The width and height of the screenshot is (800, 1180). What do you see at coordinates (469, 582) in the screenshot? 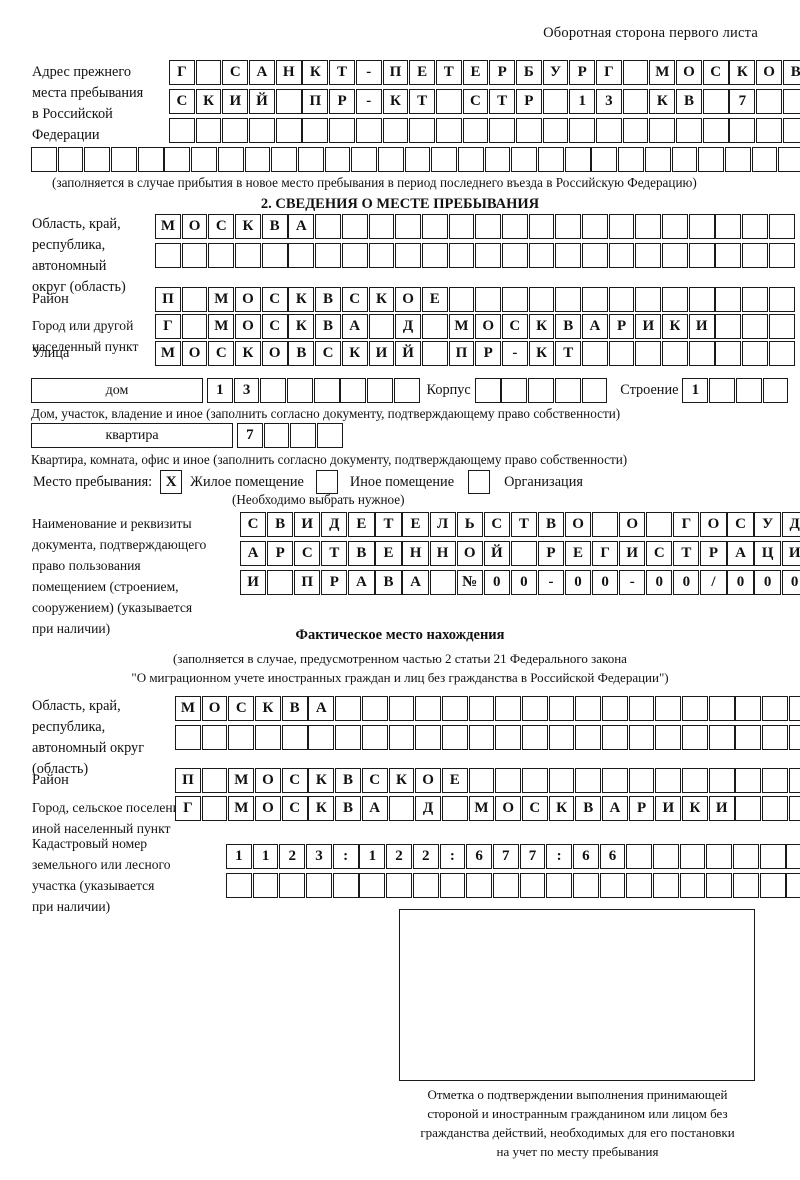
I see `char-cell: №` at bounding box center [469, 582].